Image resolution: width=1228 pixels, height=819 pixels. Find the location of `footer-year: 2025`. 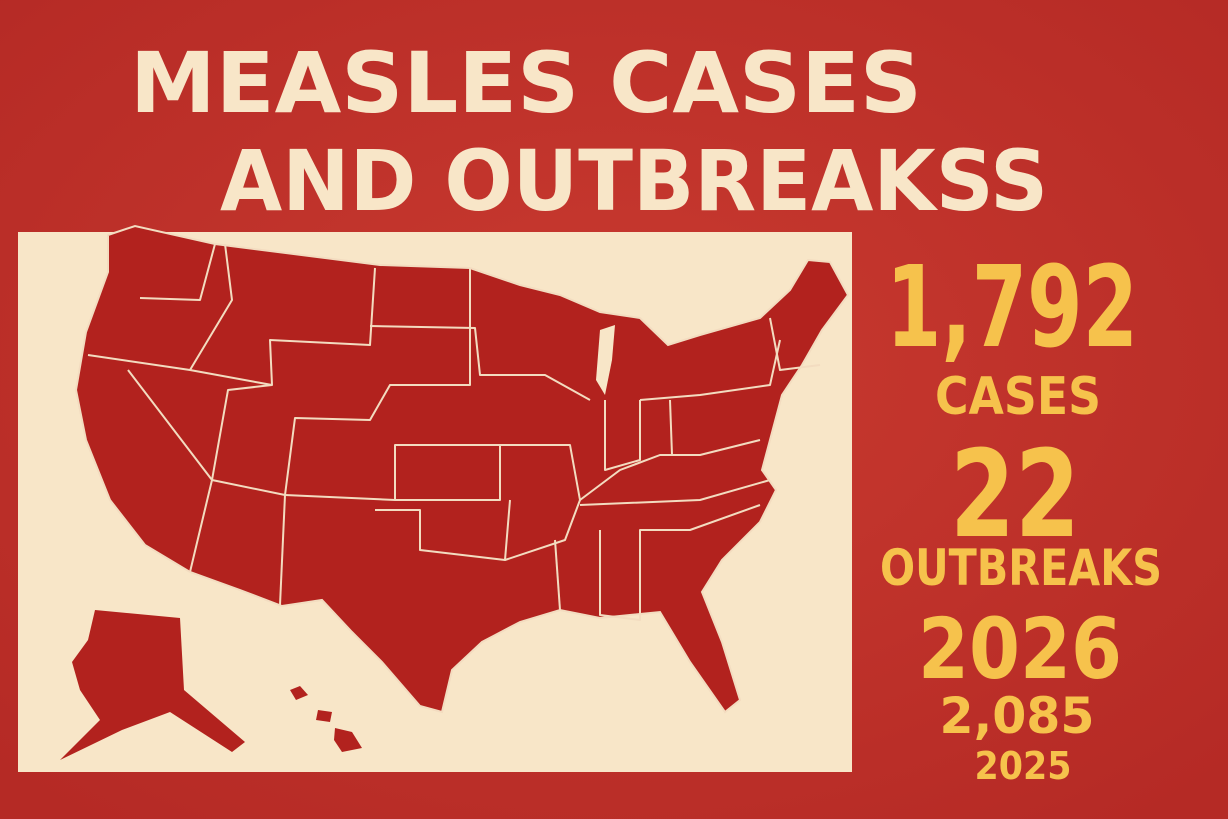

footer-year: 2025 is located at coordinates (1023, 766).